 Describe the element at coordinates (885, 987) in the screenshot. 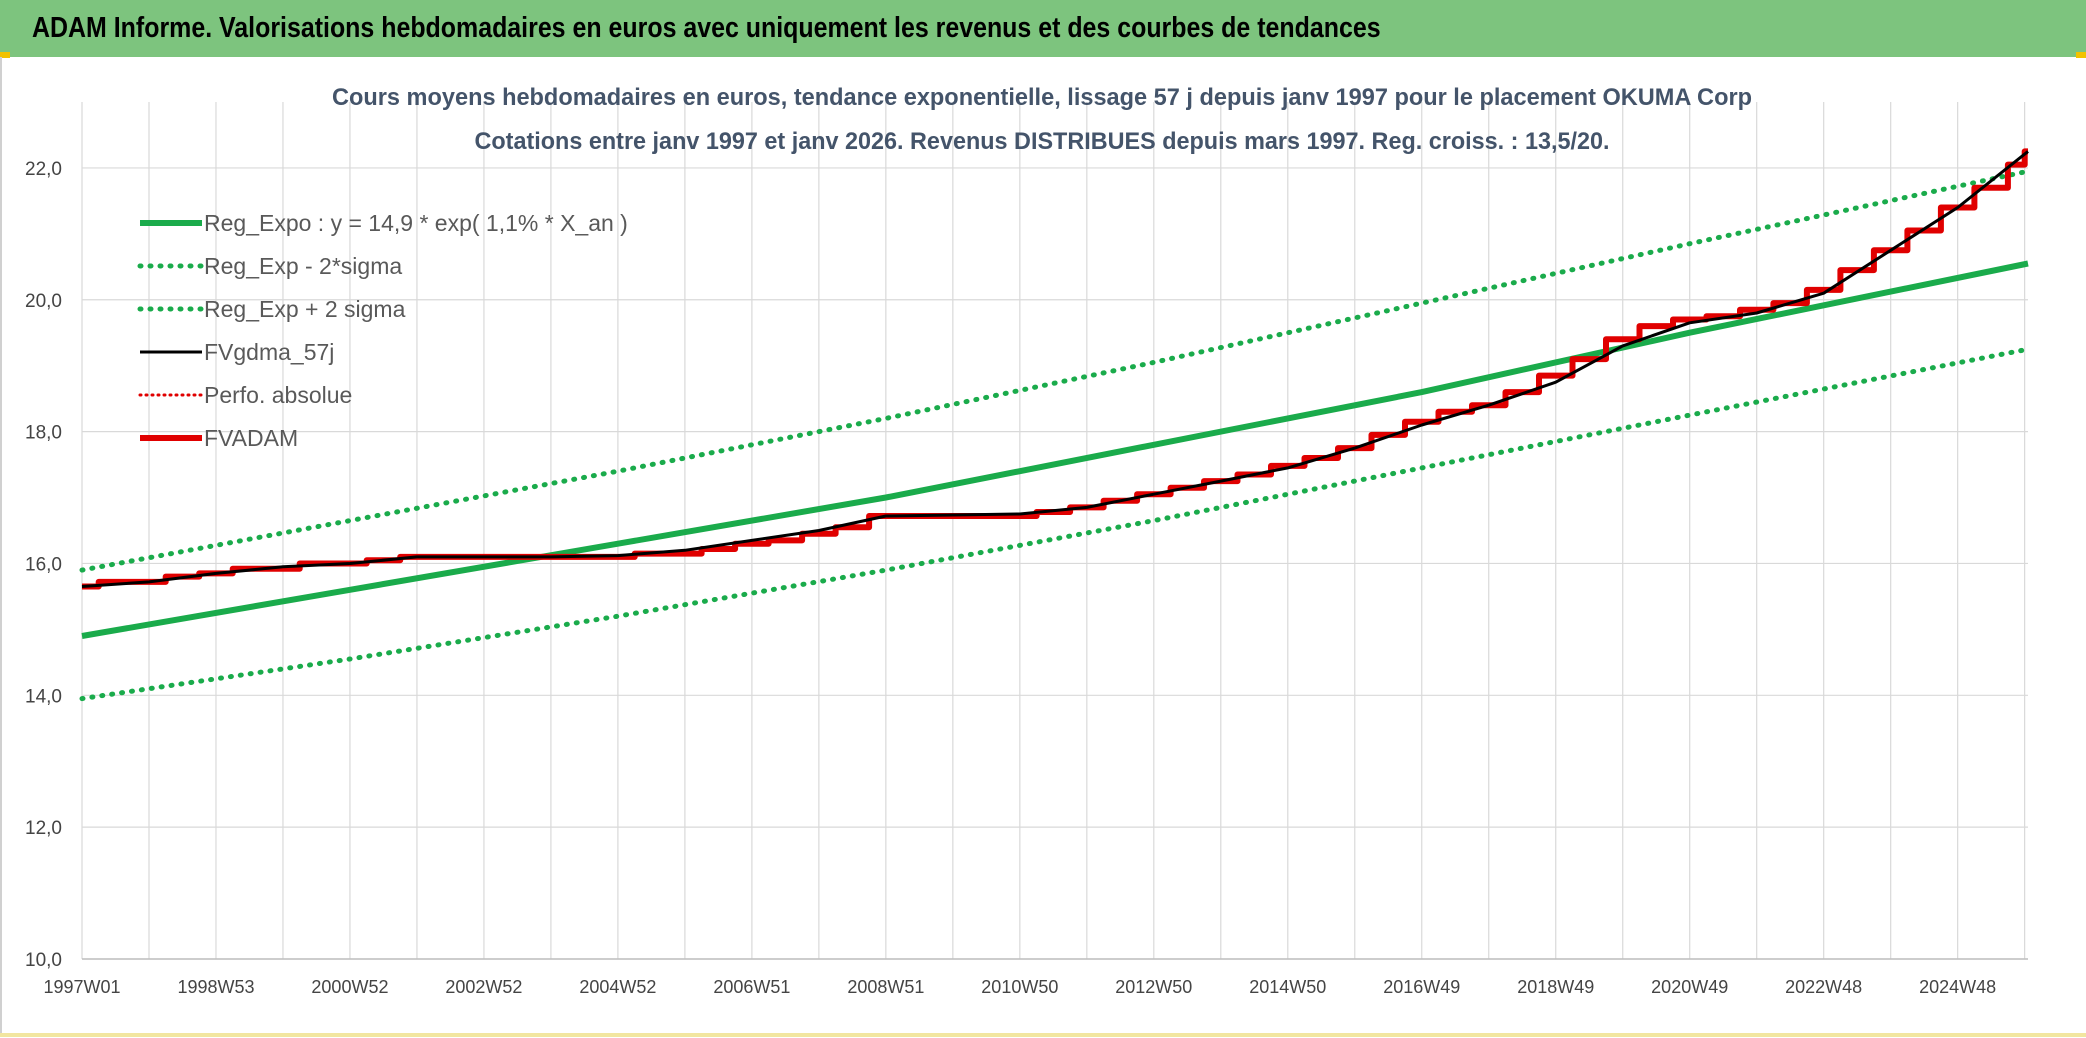

I see `x-tick-label: 2008W51` at that location.